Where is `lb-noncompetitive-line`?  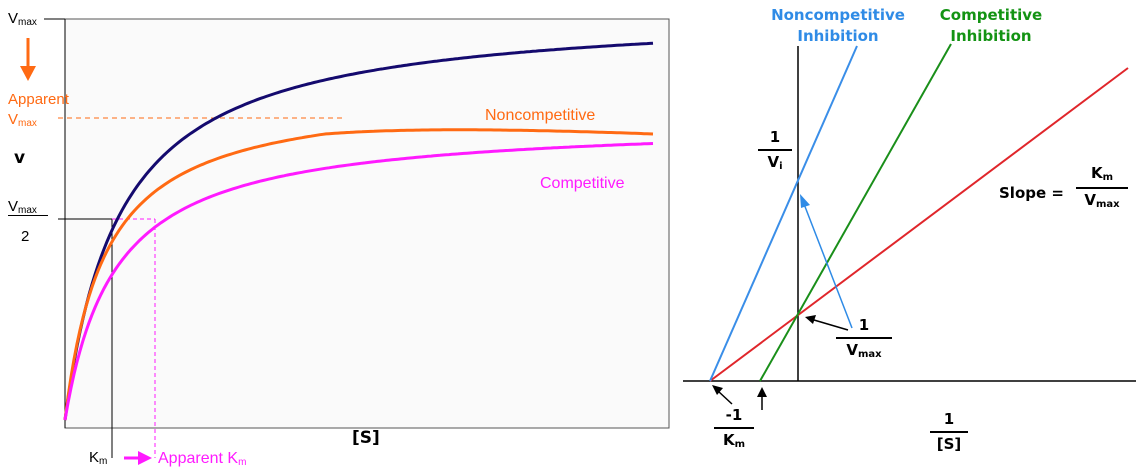 lb-noncompetitive-line is located at coordinates (783, 213).